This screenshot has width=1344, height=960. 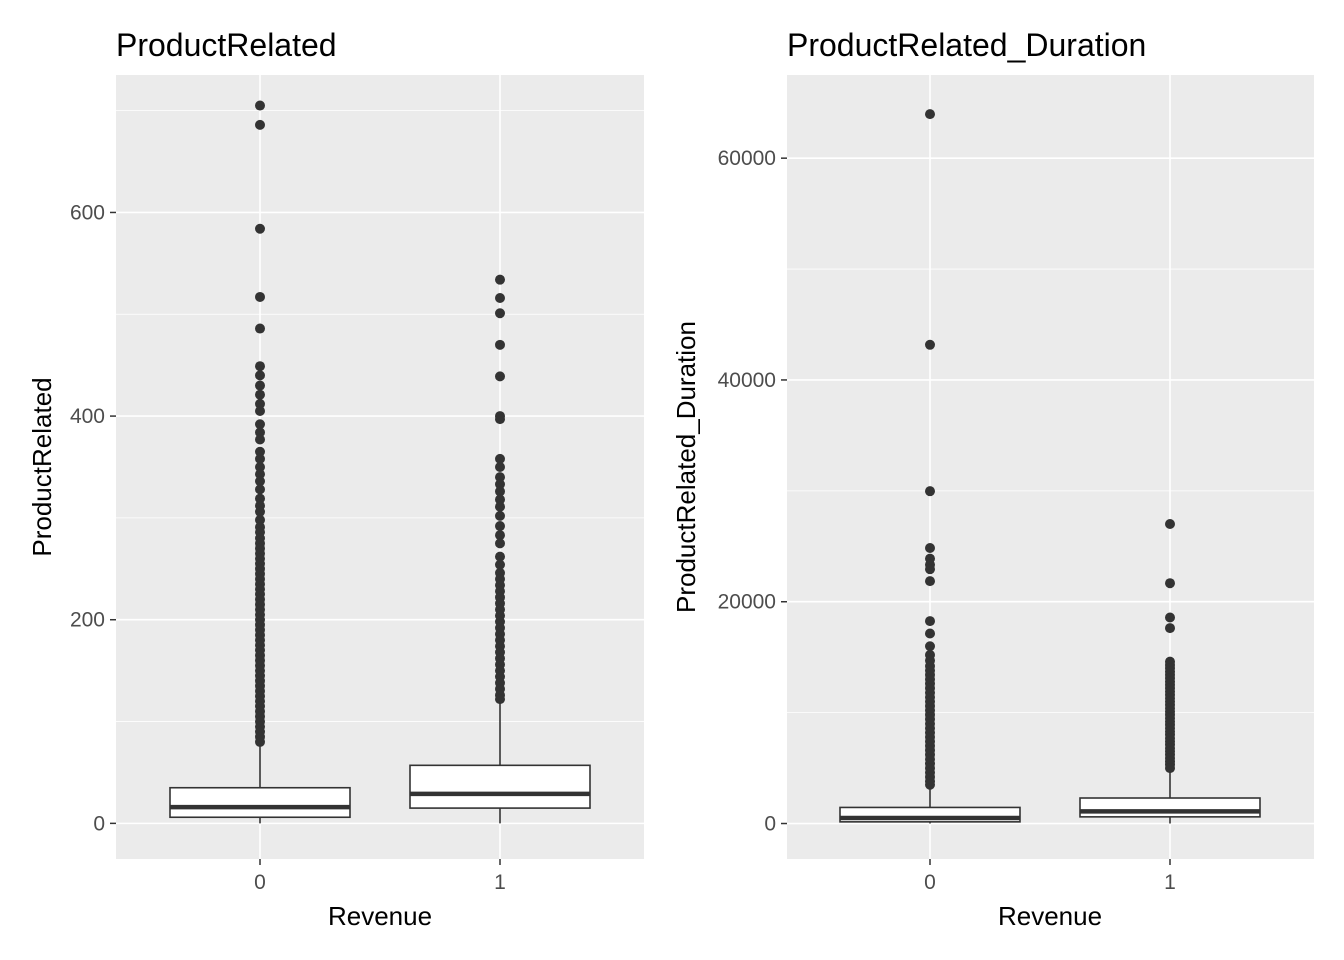 What do you see at coordinates (42, 466) in the screenshot?
I see `y-axis-title: ProductRelated` at bounding box center [42, 466].